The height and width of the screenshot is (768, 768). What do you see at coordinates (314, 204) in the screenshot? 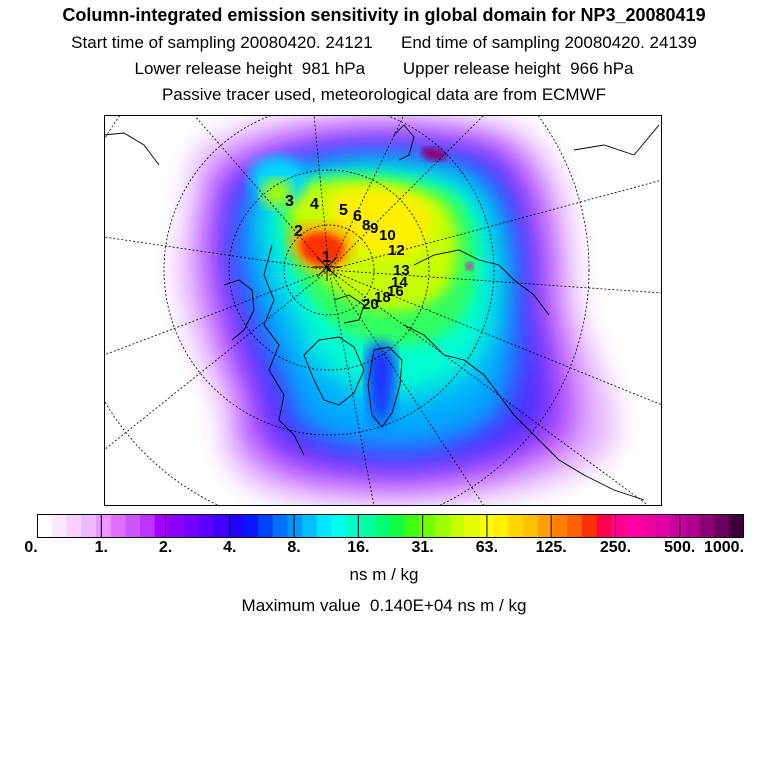
I see `trajectory-label-4: 4` at bounding box center [314, 204].